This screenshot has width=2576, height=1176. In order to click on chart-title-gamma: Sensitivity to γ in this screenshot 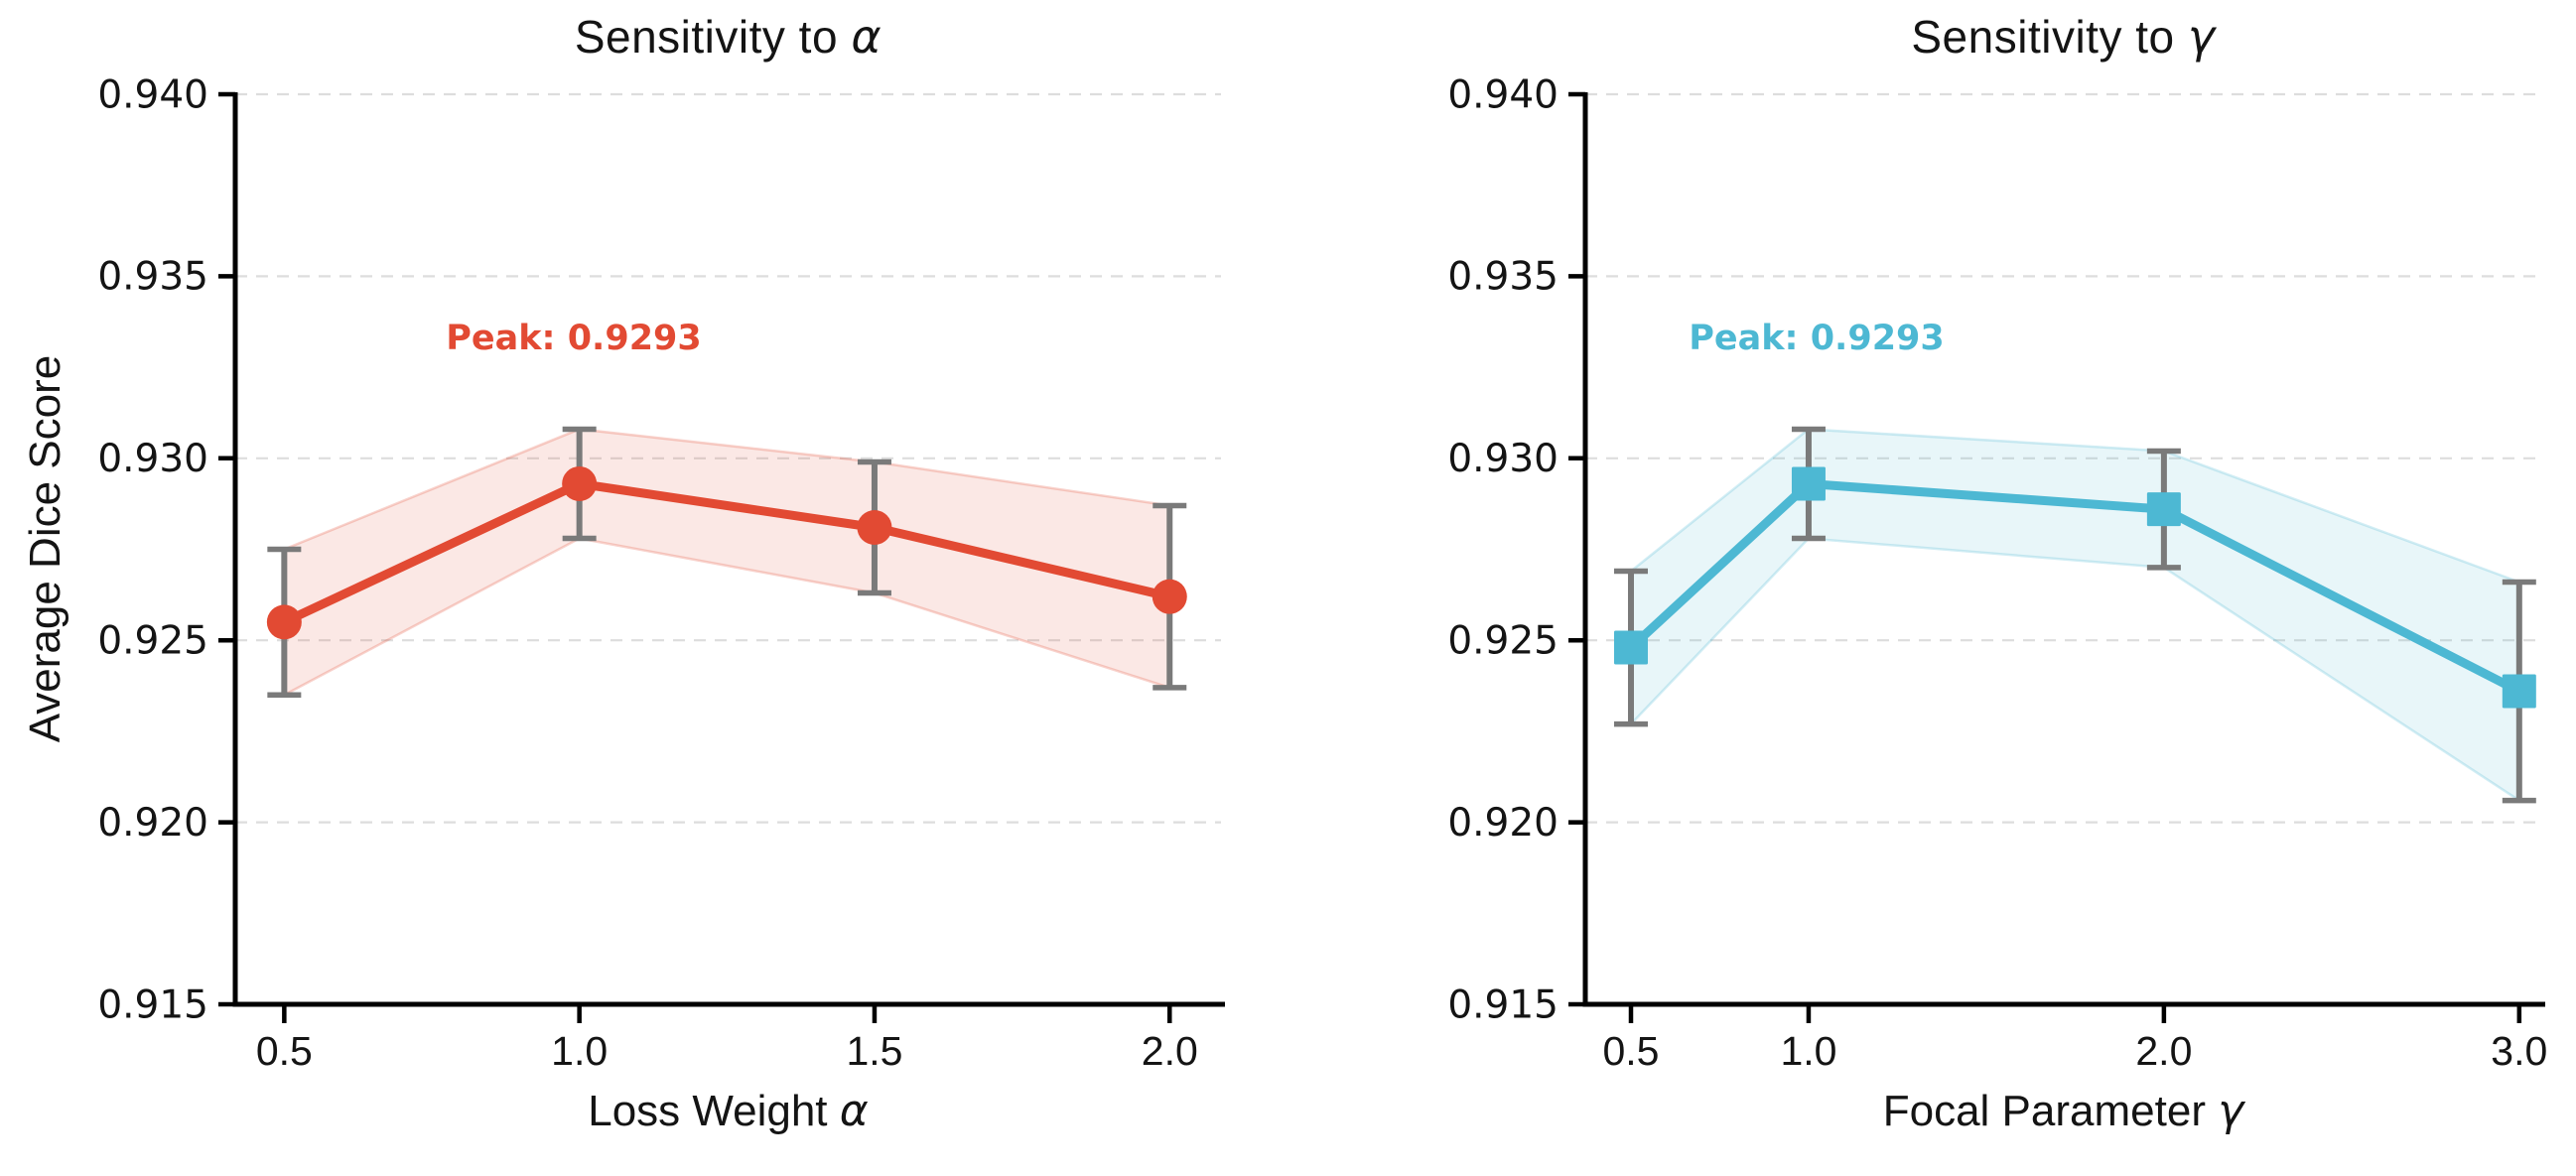, I will do `click(2063, 37)`.